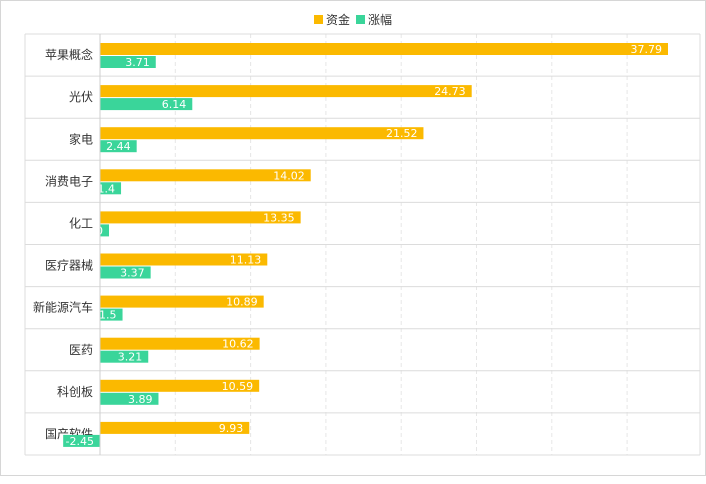 Image resolution: width=706 pixels, height=484 pixels. What do you see at coordinates (360, 19) in the screenshot?
I see `legend-swatch-change` at bounding box center [360, 19].